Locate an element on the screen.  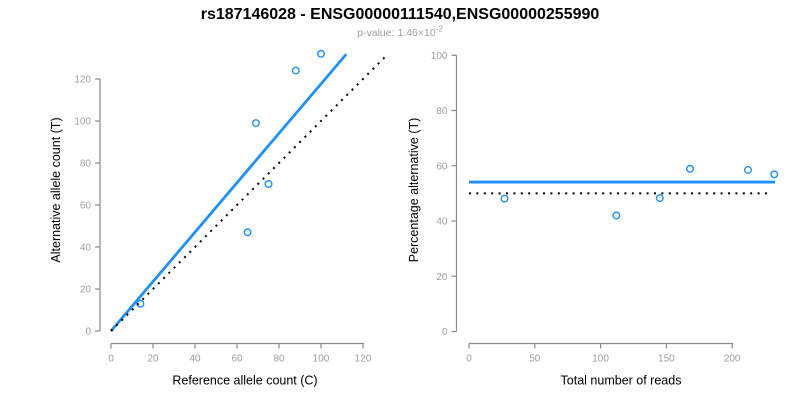
x-tick-label: 40 is located at coordinates (195, 359).